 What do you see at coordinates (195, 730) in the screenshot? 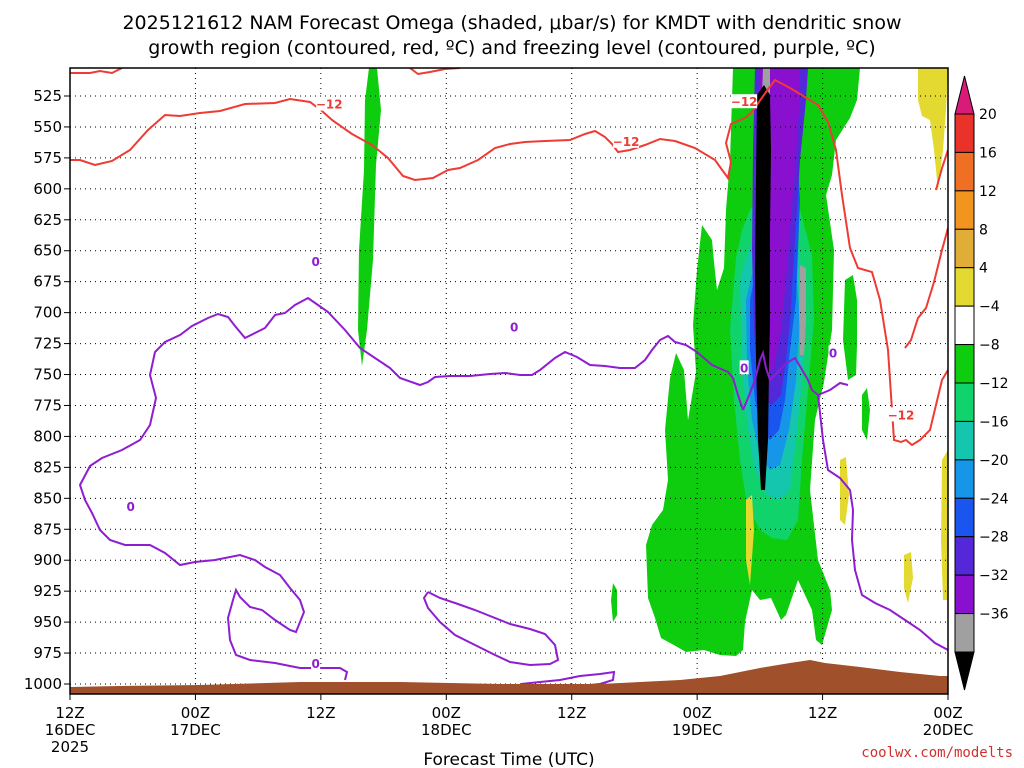
I see `x-tick-label: 17DEC` at bounding box center [195, 730].